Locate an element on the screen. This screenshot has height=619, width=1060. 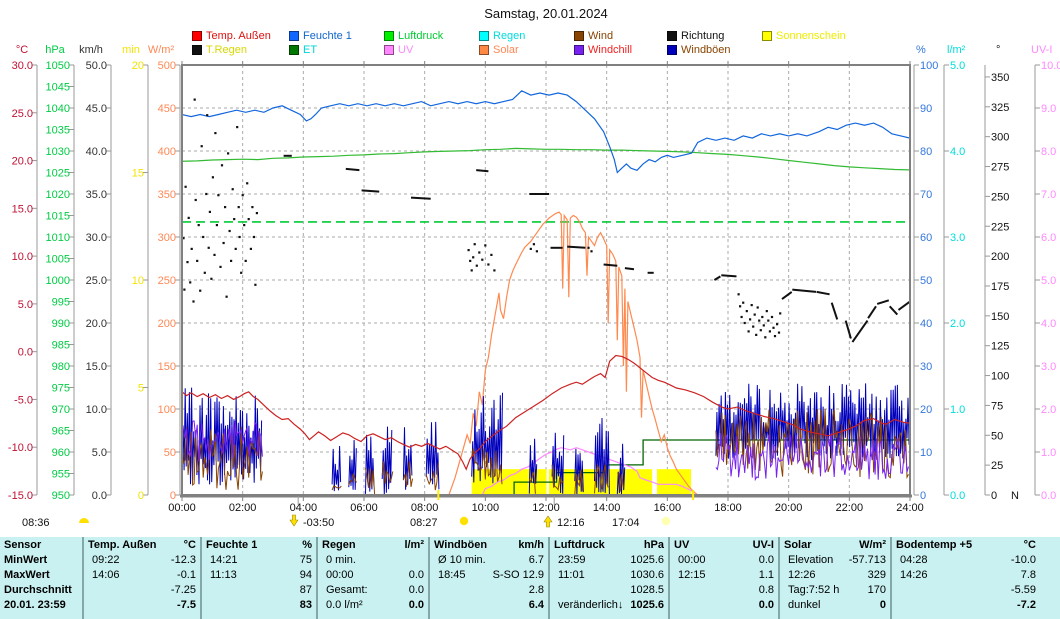
marker-moon-rise-time: 12:16 is located at coordinates (571, 523).